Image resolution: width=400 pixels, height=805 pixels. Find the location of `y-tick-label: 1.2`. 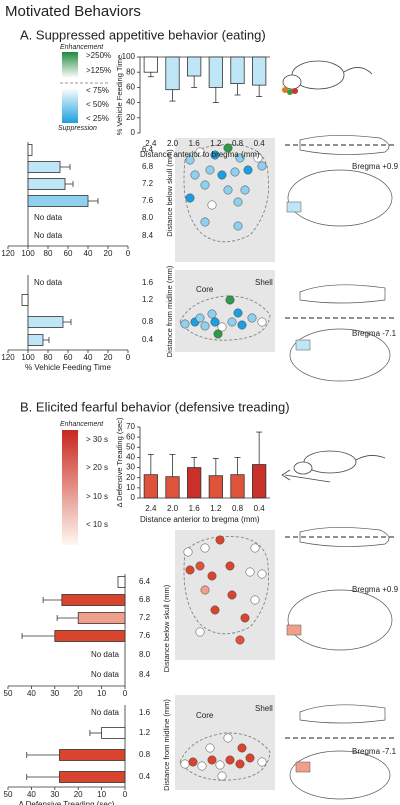

y-tick-label: 1.2 is located at coordinates (145, 732).